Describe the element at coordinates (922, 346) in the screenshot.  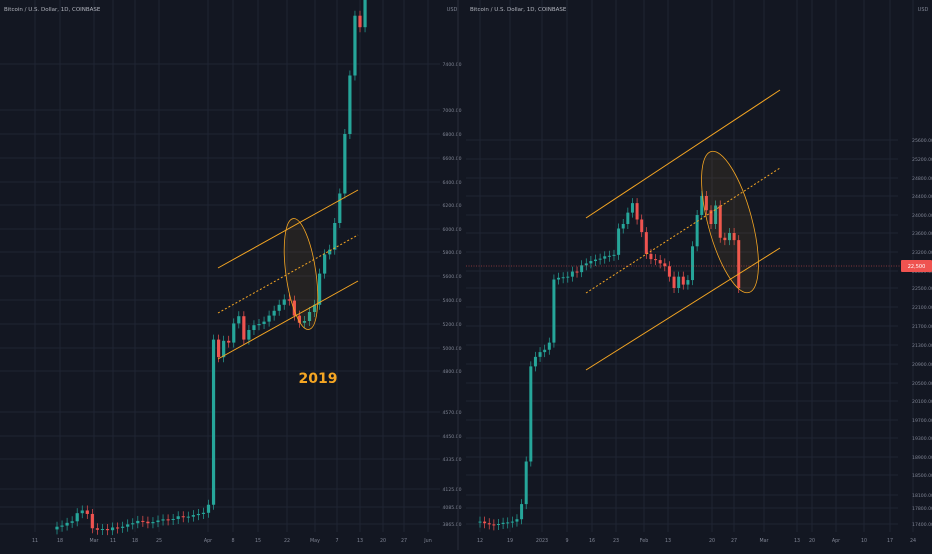
I see `y-tick-label: 21300.00` at that location.